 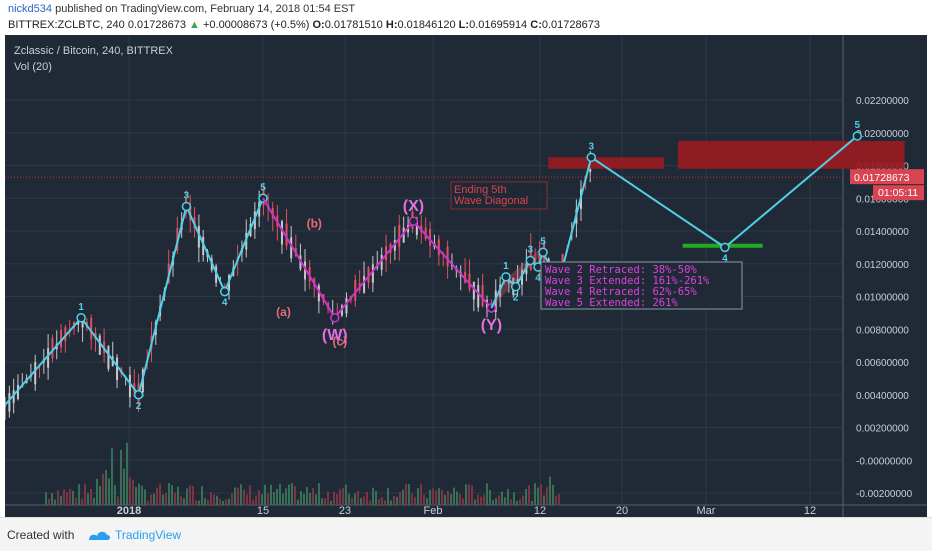 I want to click on chart-title: Zclassic / Bitcoin, 240, BITTREX, so click(x=93, y=51).